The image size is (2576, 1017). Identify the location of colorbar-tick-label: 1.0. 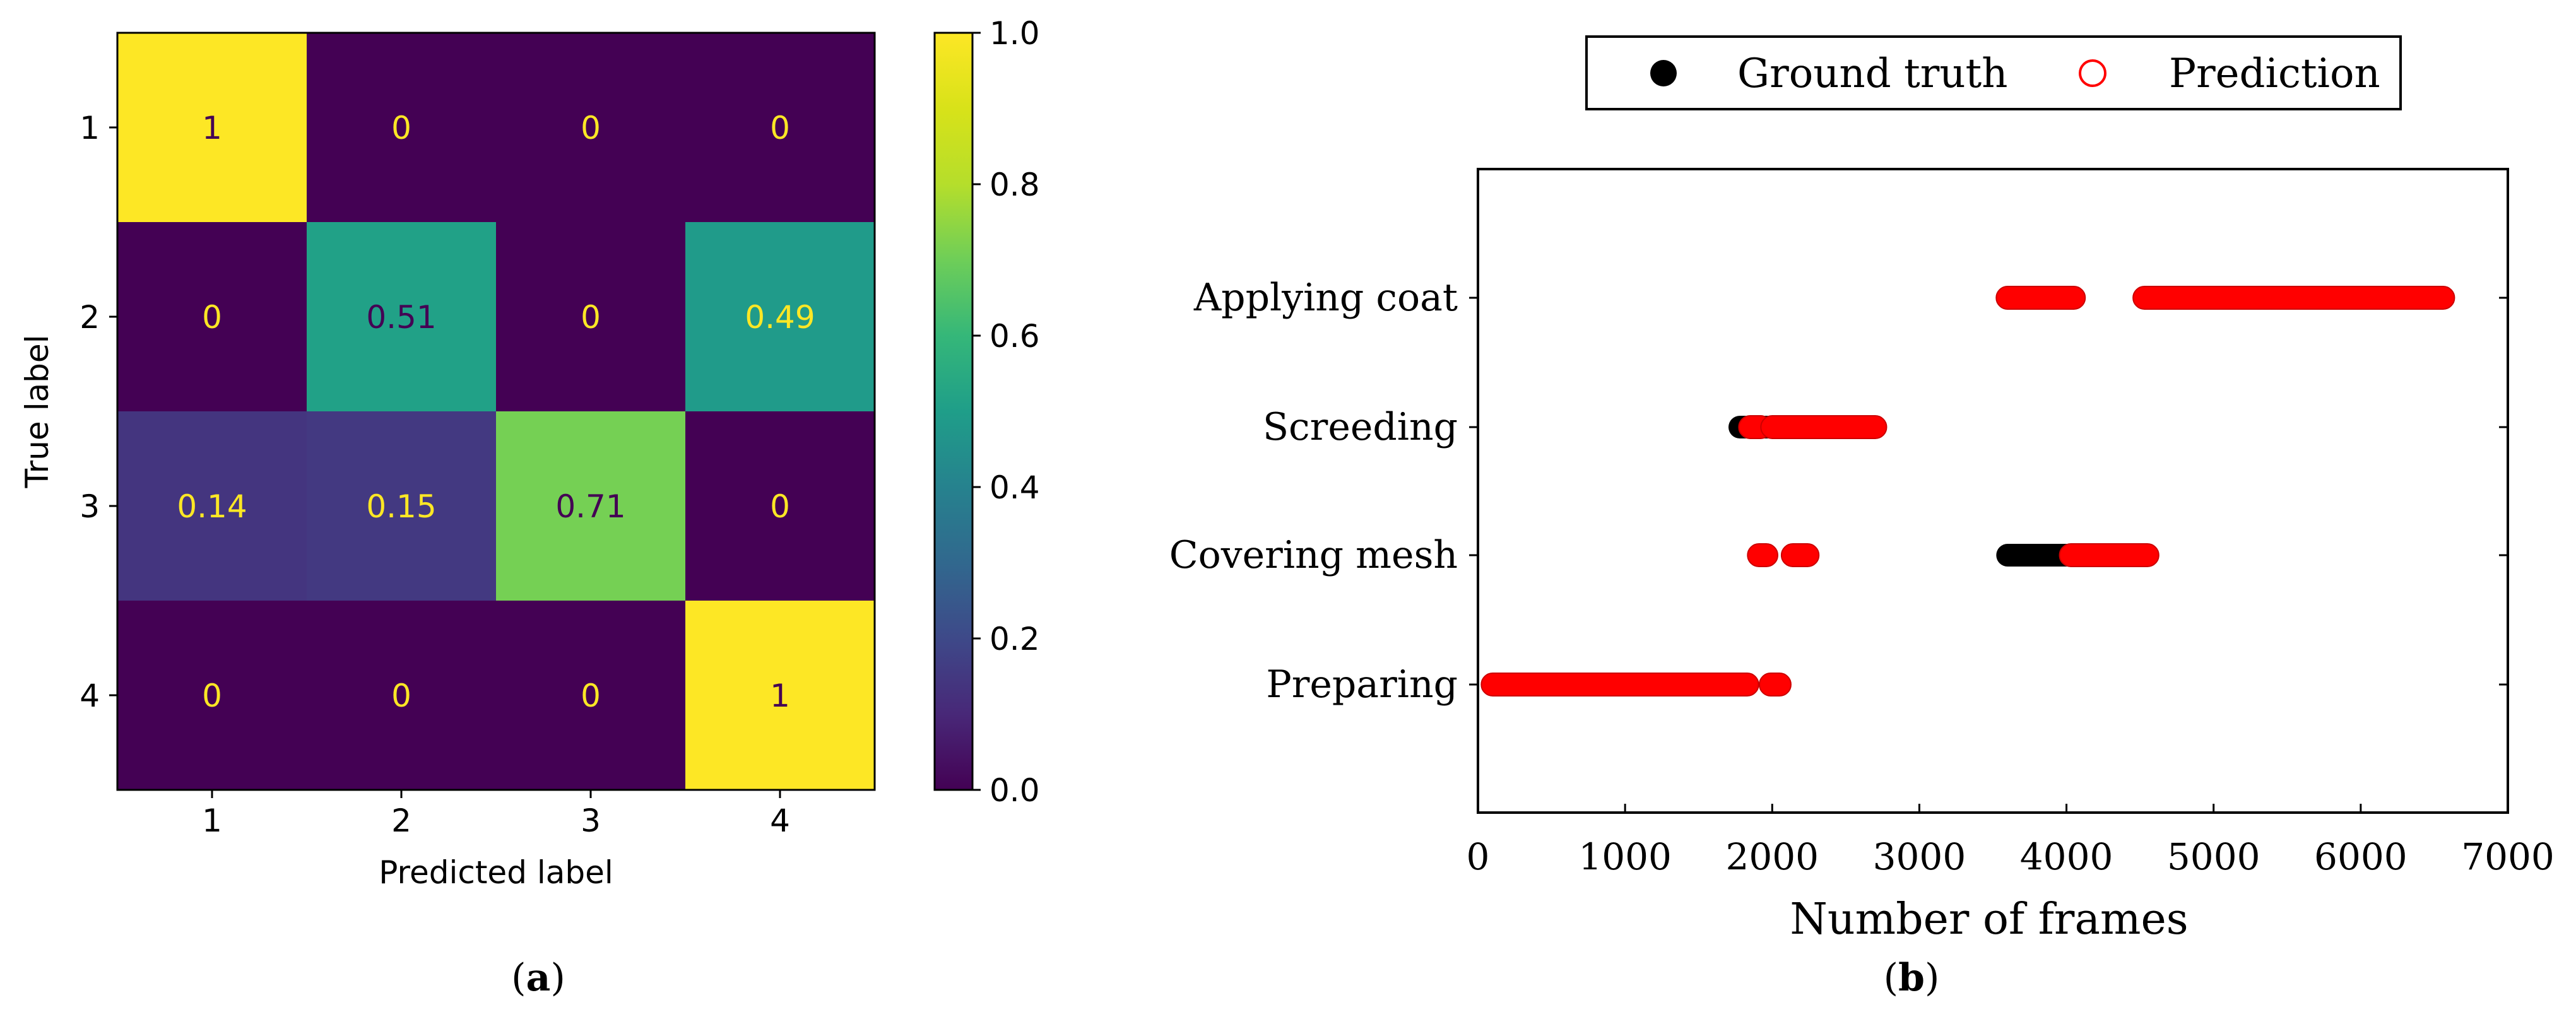
(1015, 33).